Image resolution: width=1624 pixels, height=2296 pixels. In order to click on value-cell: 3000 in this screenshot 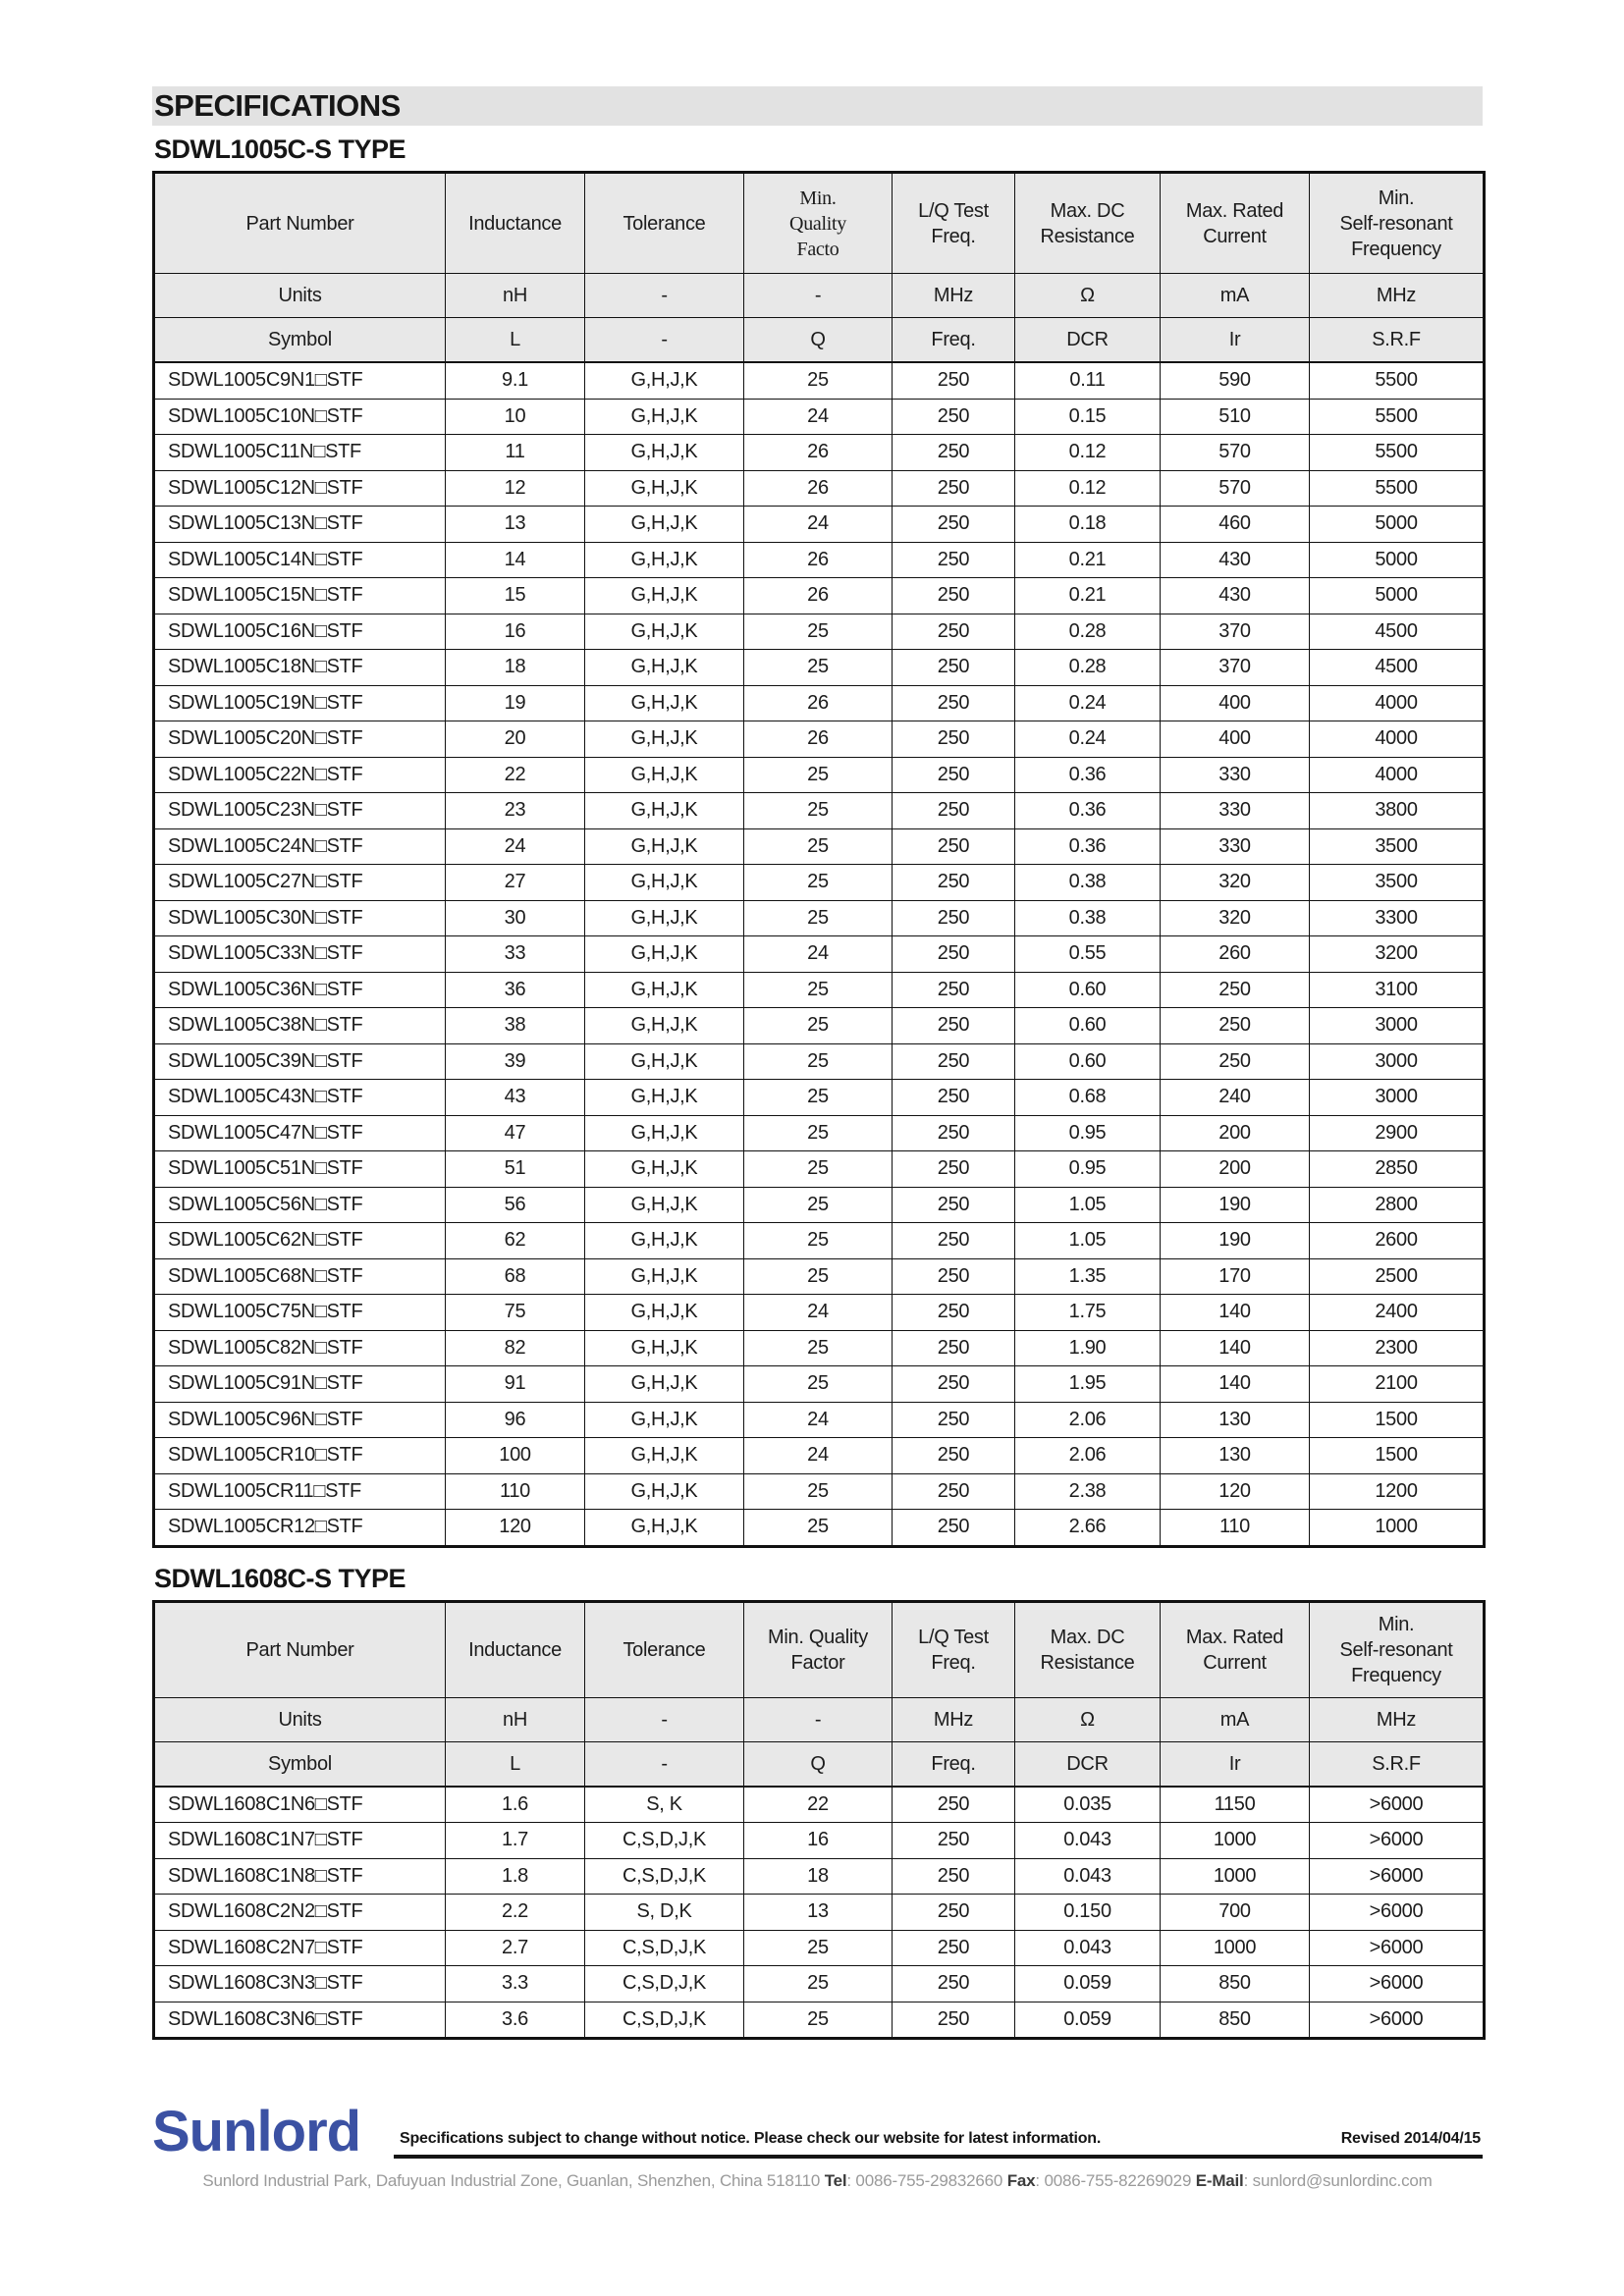, I will do `click(1397, 1061)`.